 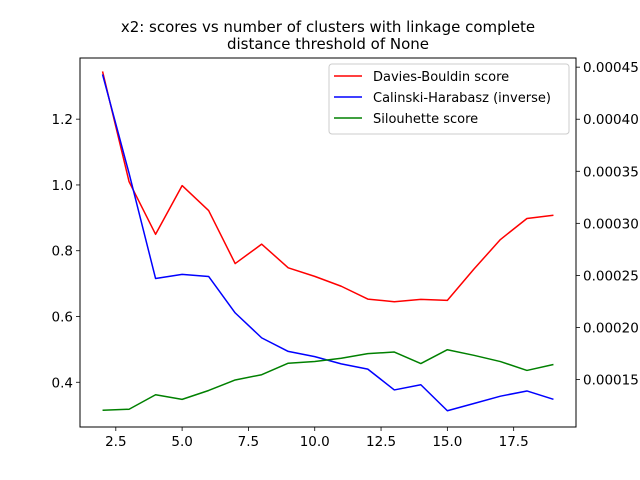 What do you see at coordinates (248, 442) in the screenshot?
I see `x-tick-label: 7.5` at bounding box center [248, 442].